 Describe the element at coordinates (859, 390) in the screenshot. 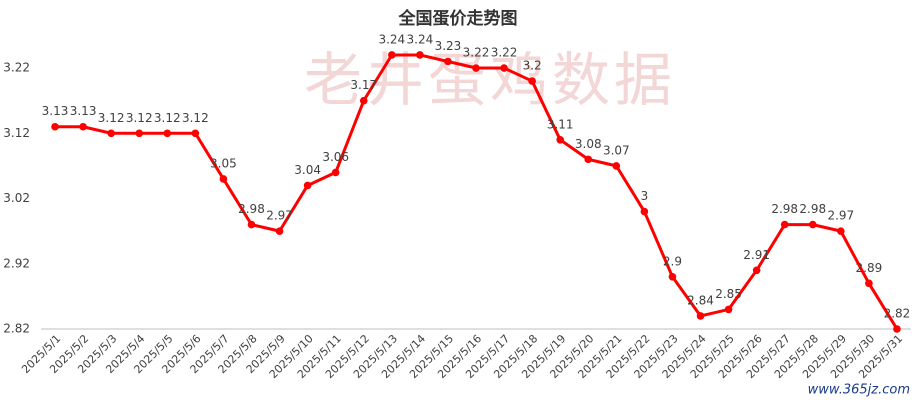

I see `source-mark: www.365jz.com` at that location.